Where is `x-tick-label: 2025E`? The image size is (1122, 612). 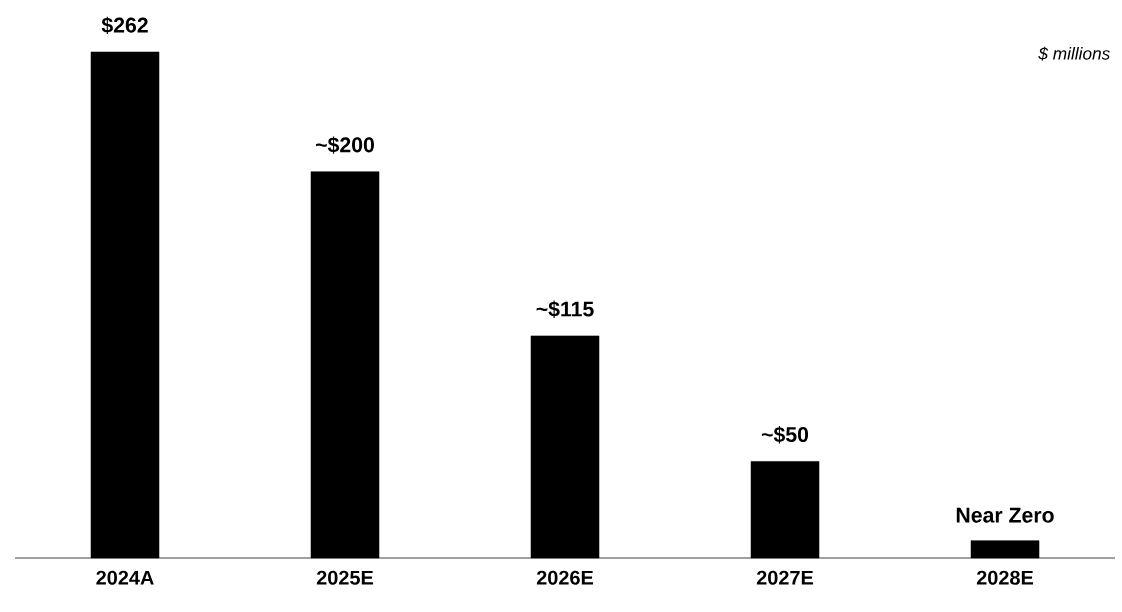
x-tick-label: 2025E is located at coordinates (345, 577).